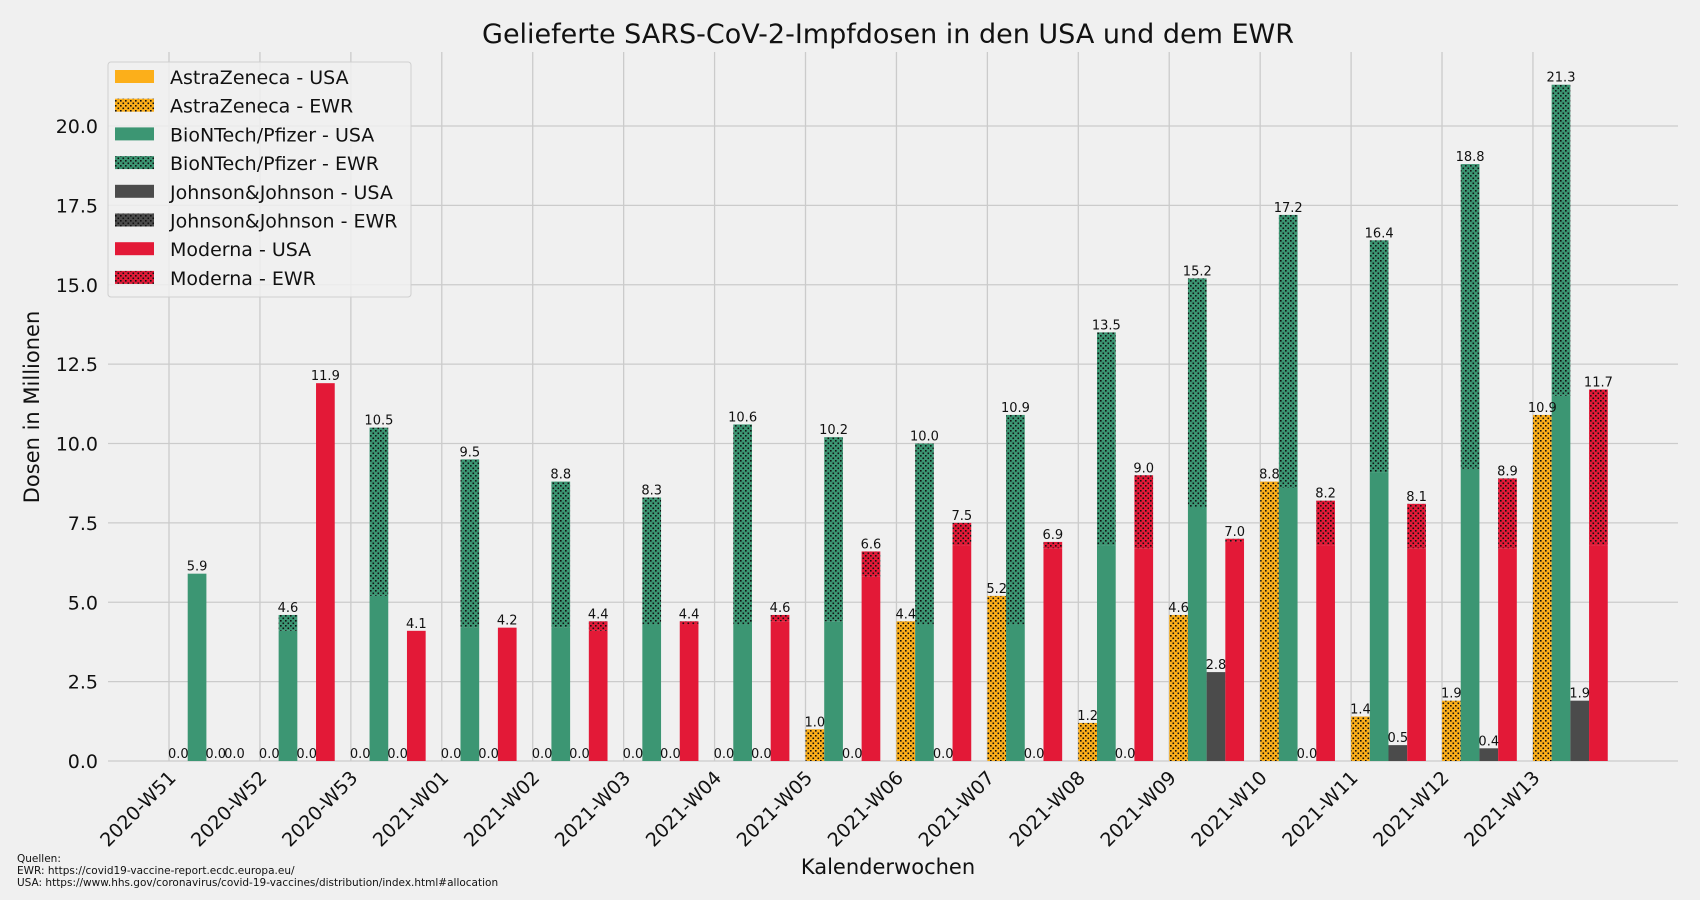 Image resolution: width=1700 pixels, height=900 pixels. What do you see at coordinates (83, 603) in the screenshot?
I see `y-tick-label: 5.0` at bounding box center [83, 603].